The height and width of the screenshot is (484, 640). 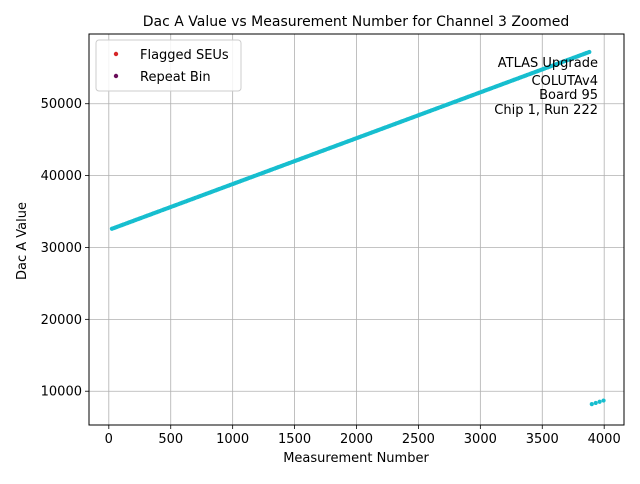 I want to click on x-tick-label: 0, so click(x=109, y=439).